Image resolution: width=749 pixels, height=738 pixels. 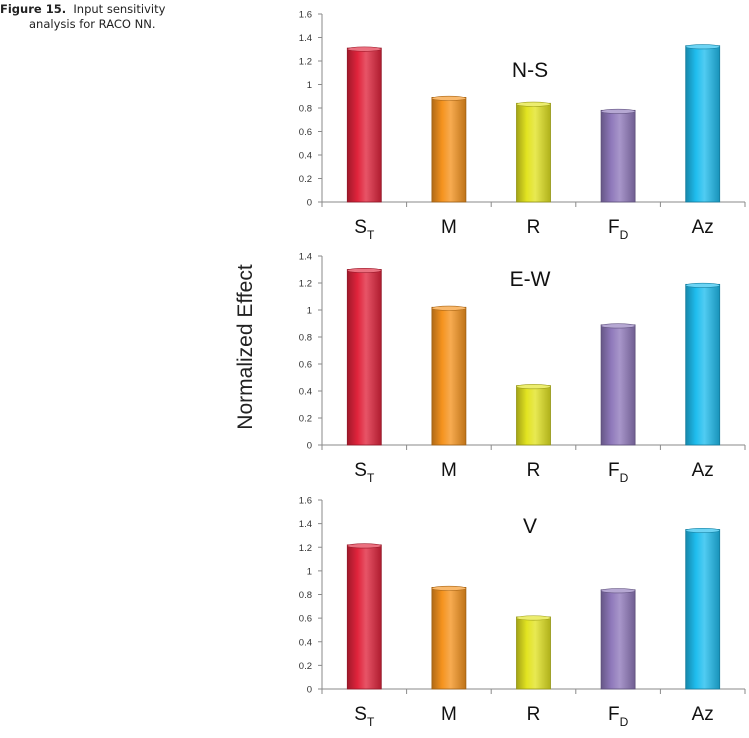 I want to click on panel-title: E-W, so click(x=530, y=279).